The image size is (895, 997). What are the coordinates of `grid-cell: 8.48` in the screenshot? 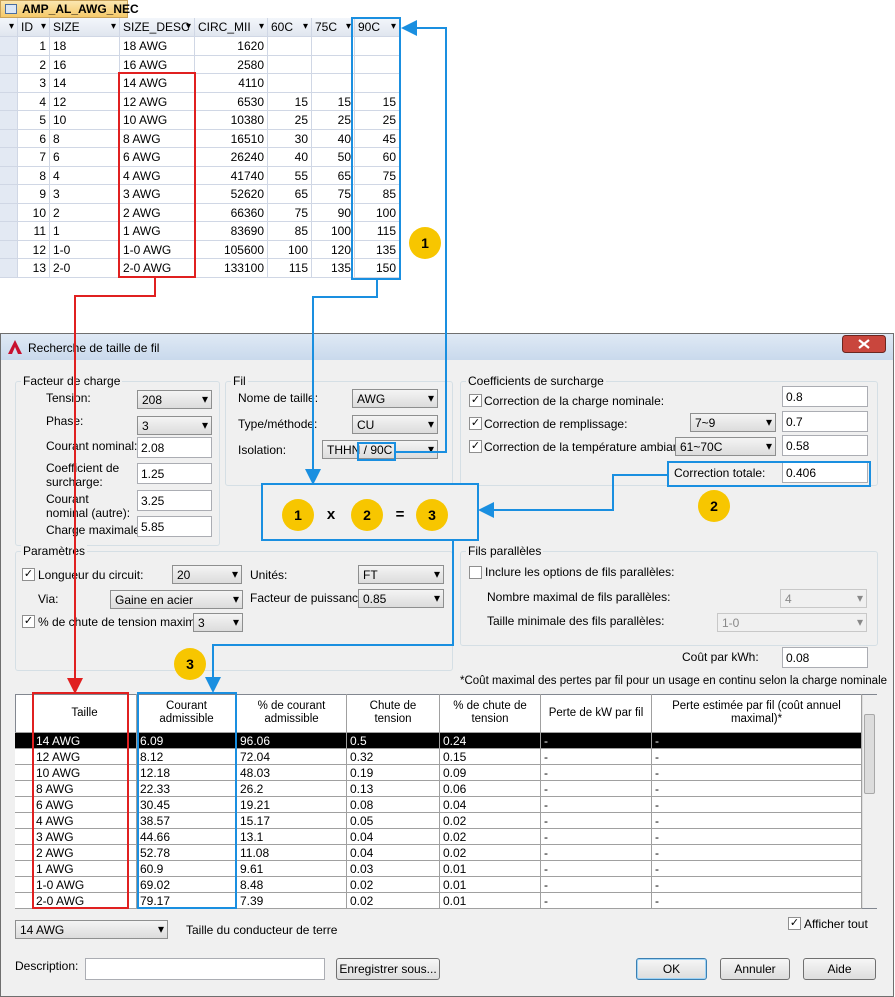 It's located at (292, 885).